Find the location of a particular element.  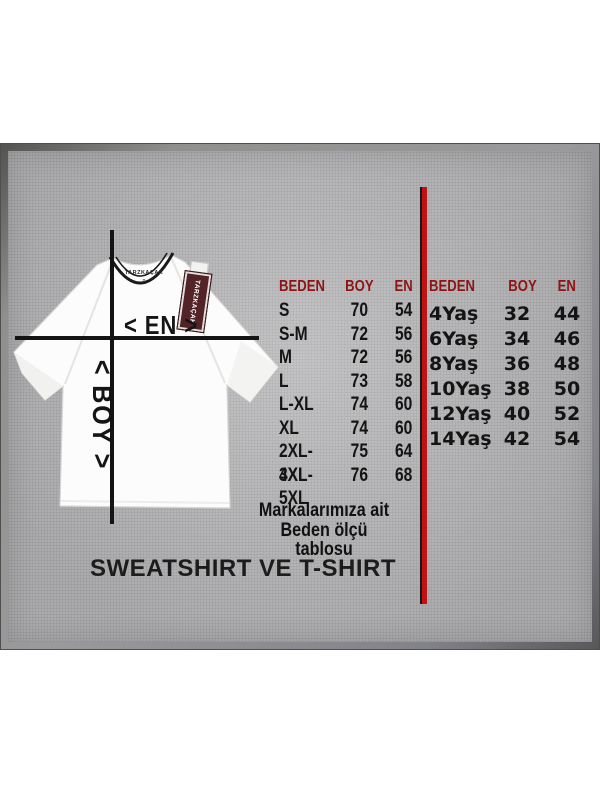

cell-size: 12Yaş is located at coordinates (460, 414).